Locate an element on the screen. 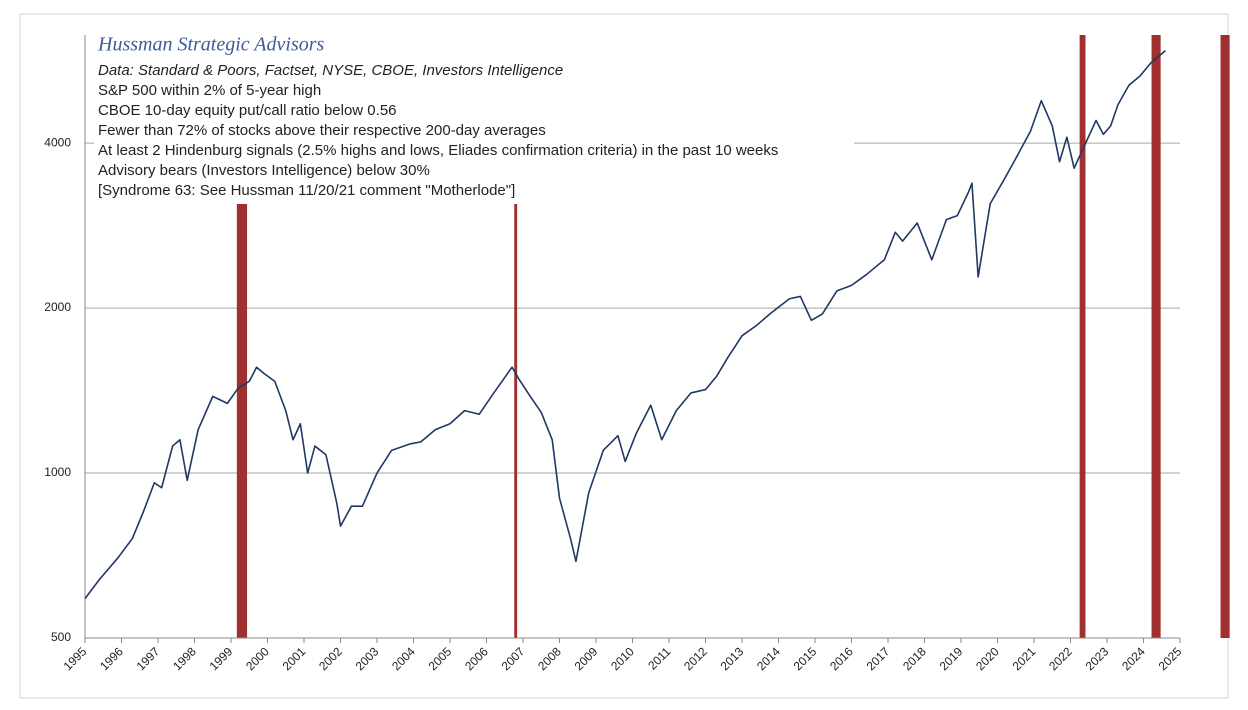 The width and height of the screenshot is (1248, 710). note-line: S&P 500 within 2% of 5-year high is located at coordinates (209, 90).